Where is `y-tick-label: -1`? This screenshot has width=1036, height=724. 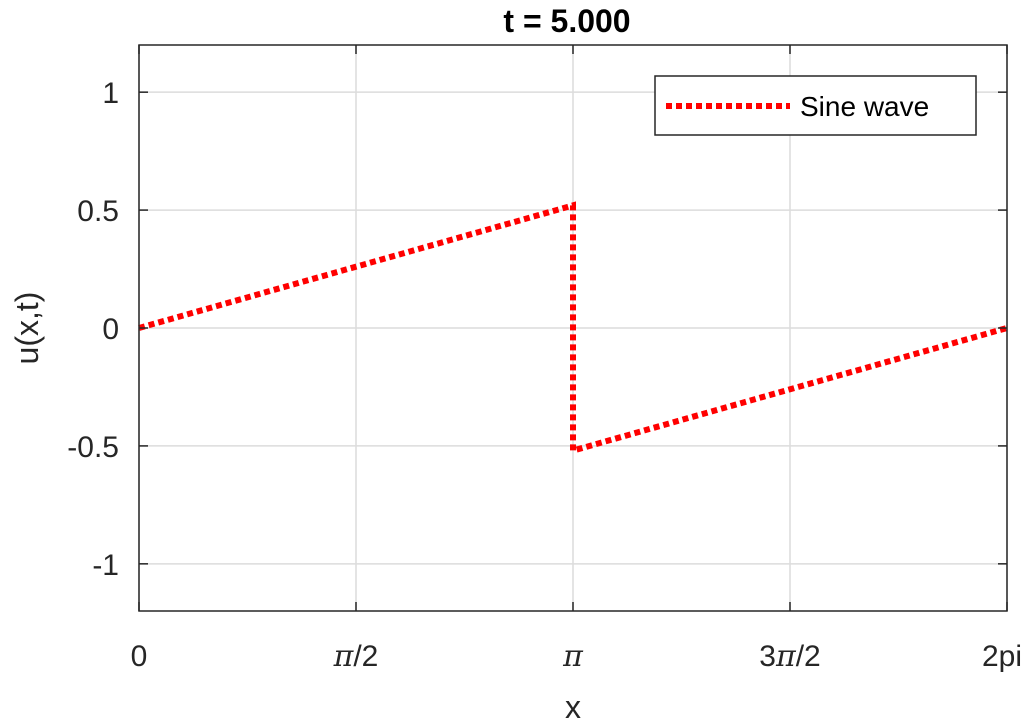 y-tick-label: -1 is located at coordinates (105, 565).